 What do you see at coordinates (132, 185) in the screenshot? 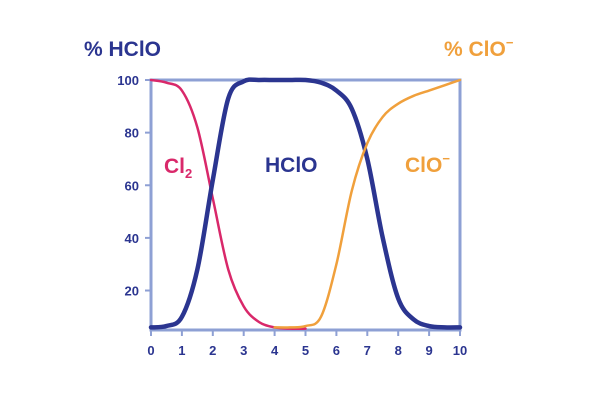
I see `y-tick-label: 60` at bounding box center [132, 185].